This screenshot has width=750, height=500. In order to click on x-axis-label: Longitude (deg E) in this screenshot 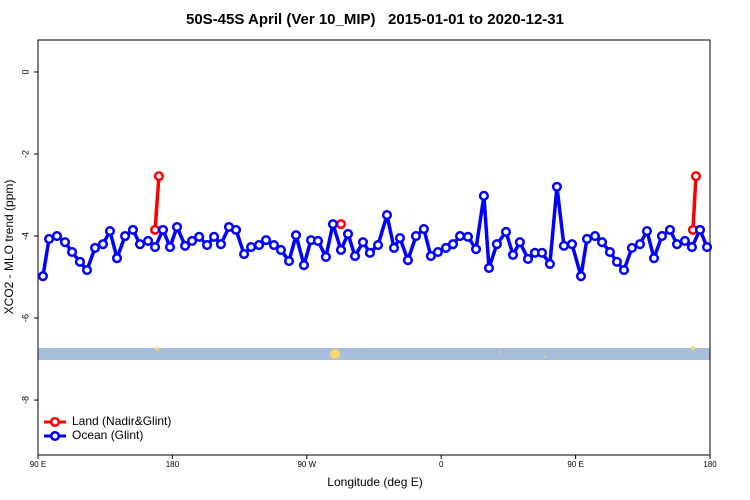, I will do `click(374, 482)`.